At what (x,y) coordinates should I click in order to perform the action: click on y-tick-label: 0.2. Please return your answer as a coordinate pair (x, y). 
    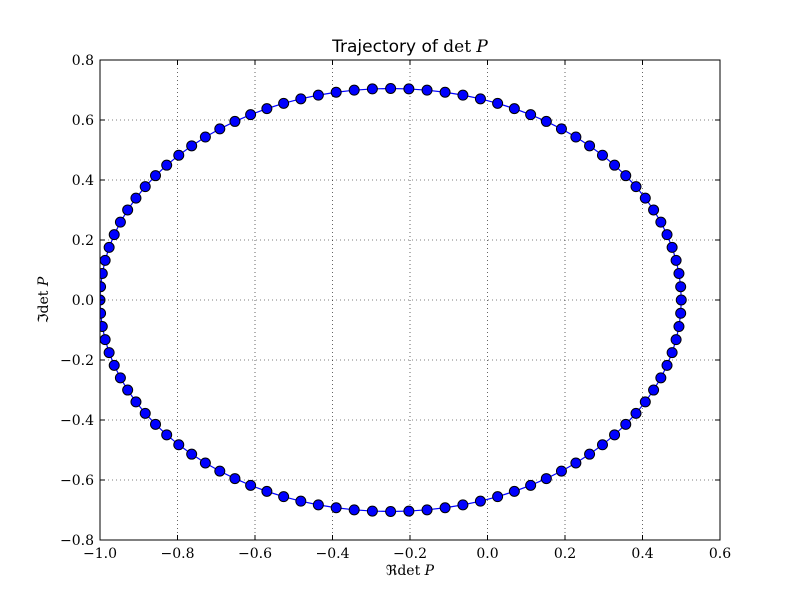
    Looking at the image, I should click on (83, 241).